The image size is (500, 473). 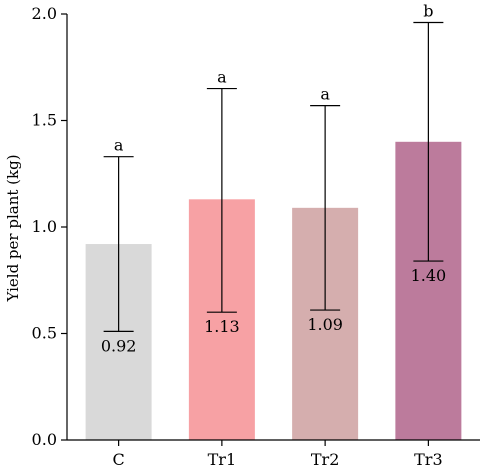 What do you see at coordinates (428, 11) in the screenshot?
I see `significance-letter: b` at bounding box center [428, 11].